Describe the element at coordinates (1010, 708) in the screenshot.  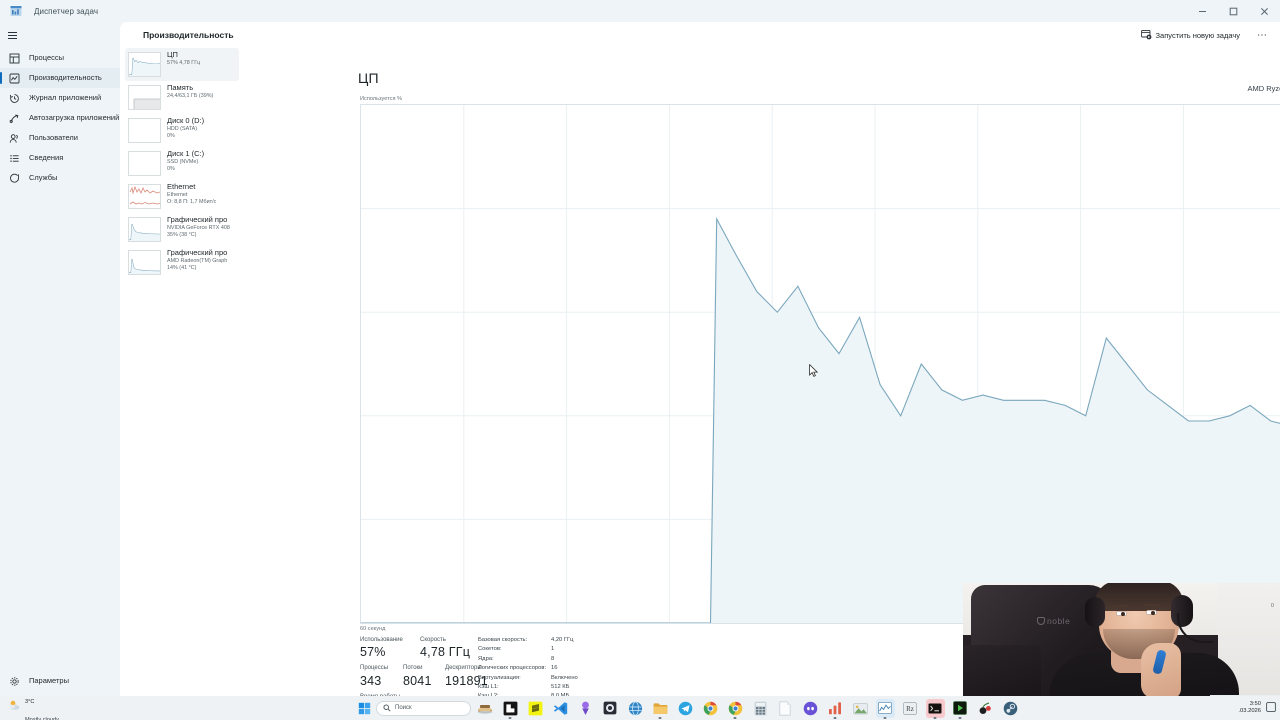
I see `taskbar-app-steam` at that location.